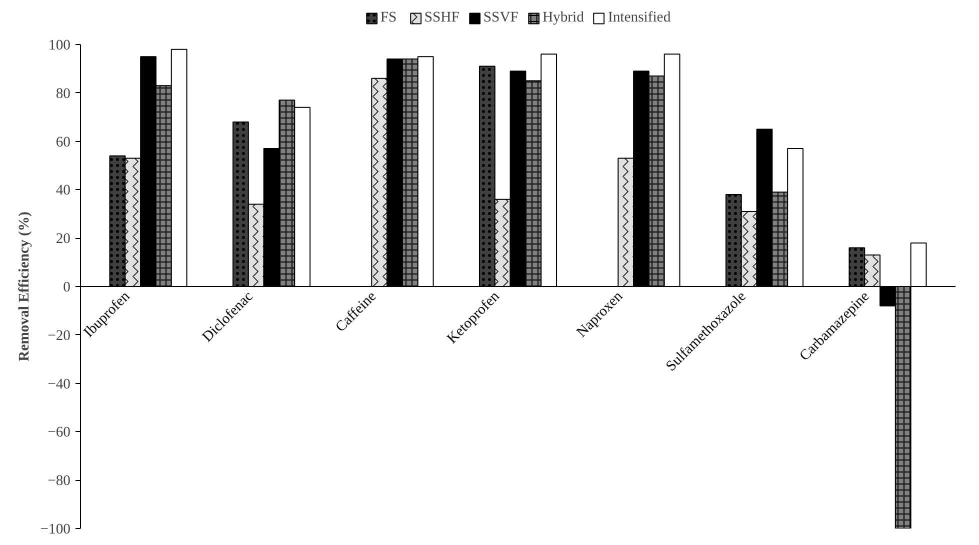 This screenshot has height=545, width=979. Describe the element at coordinates (63, 94) in the screenshot. I see `y-tick-label: 80` at that location.